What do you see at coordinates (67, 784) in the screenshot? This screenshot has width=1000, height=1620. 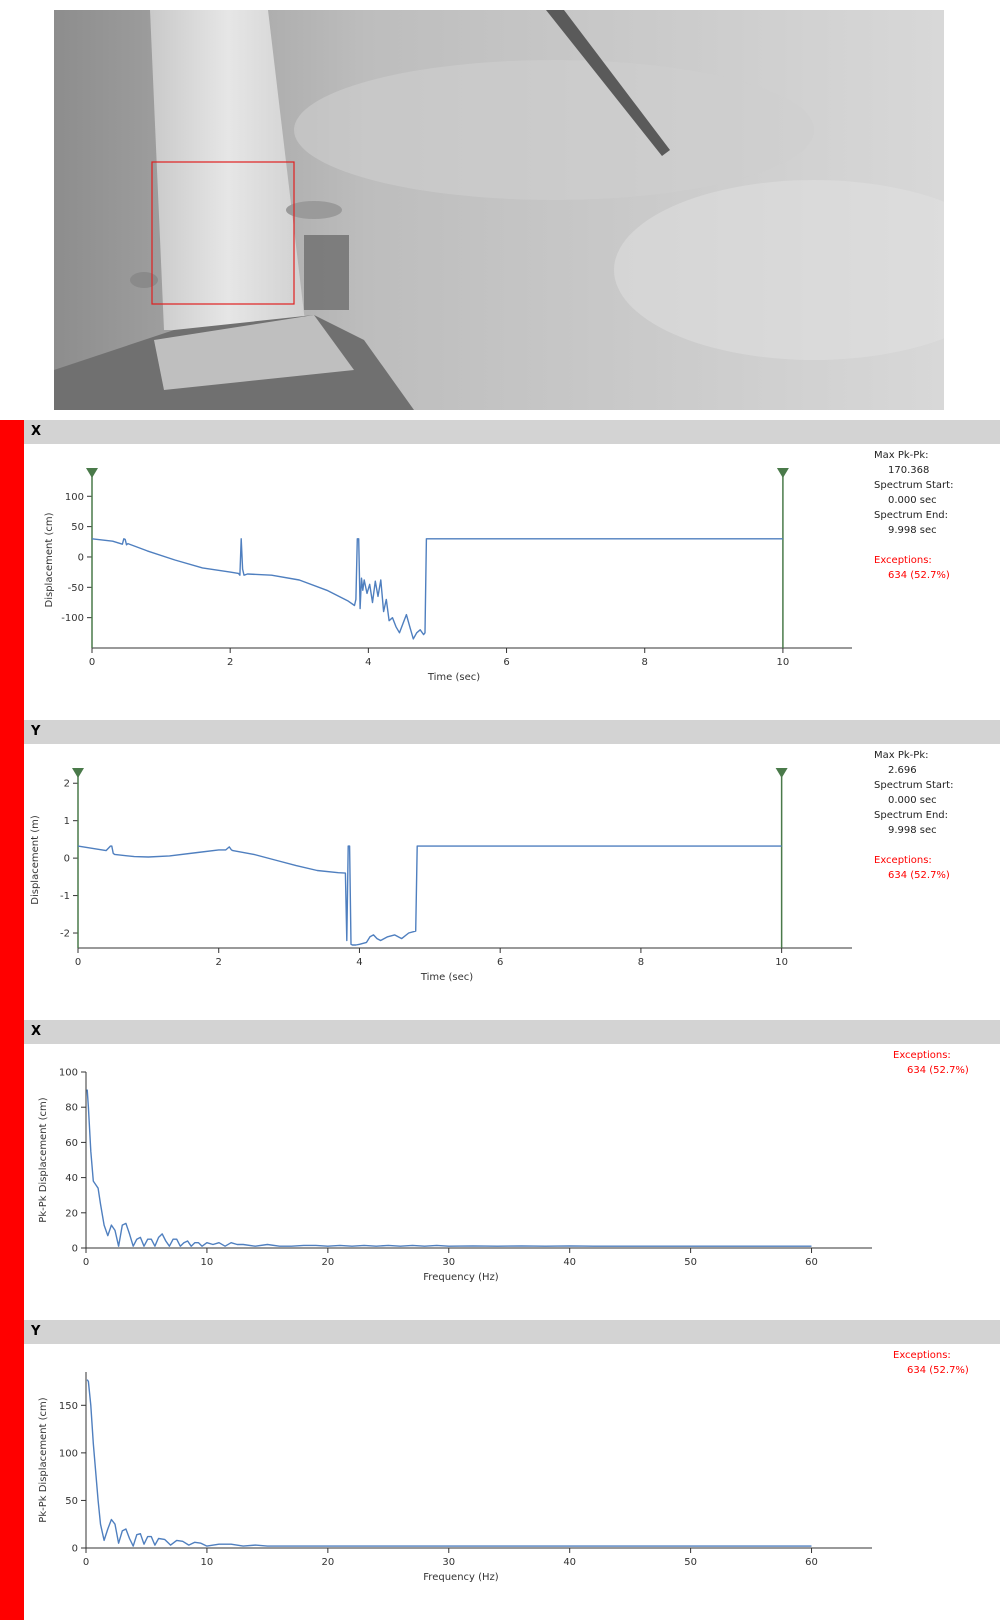 I see `y-tick-label: 2` at bounding box center [67, 784].